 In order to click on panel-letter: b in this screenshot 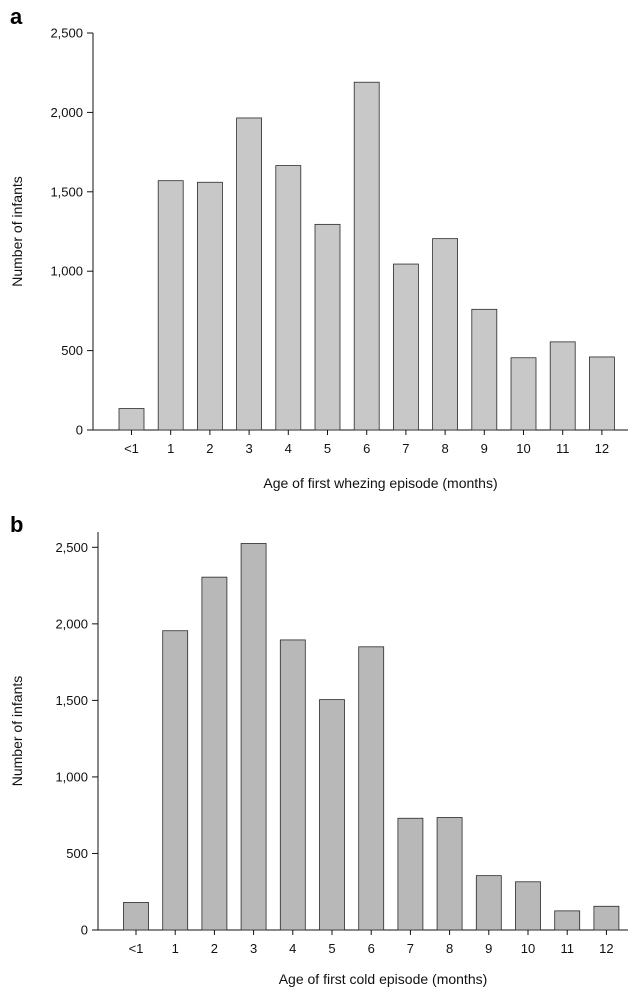, I will do `click(16, 524)`.